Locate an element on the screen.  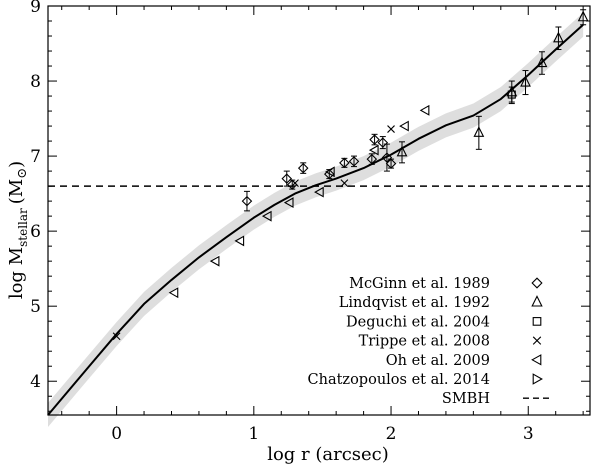
errorbar-s1-p3 is located at coordinates (525, 83).